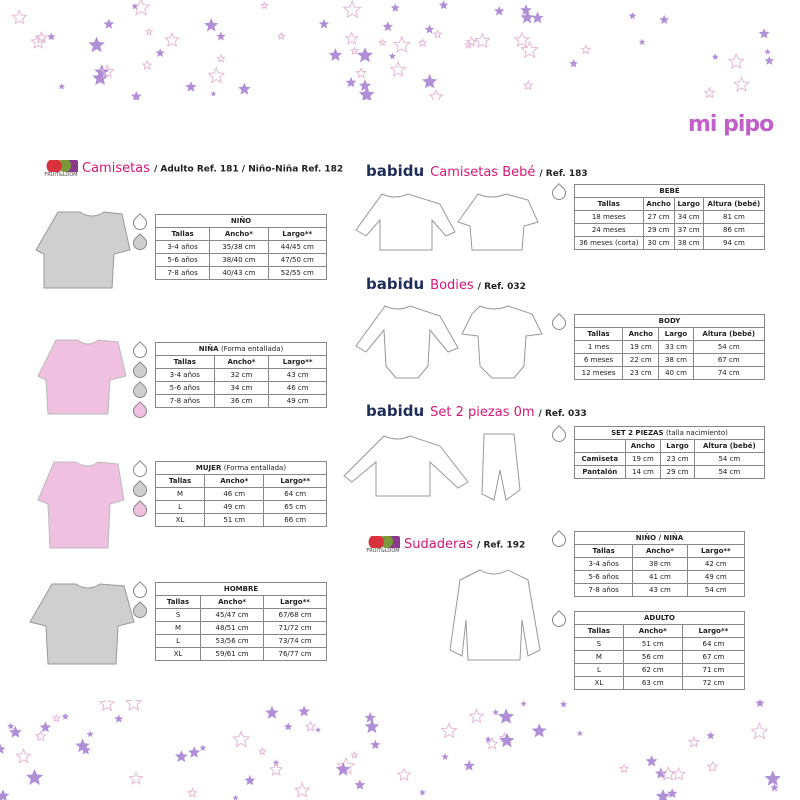 The image size is (800, 800). I want to click on stars-top-decoration, so click(393, 50).